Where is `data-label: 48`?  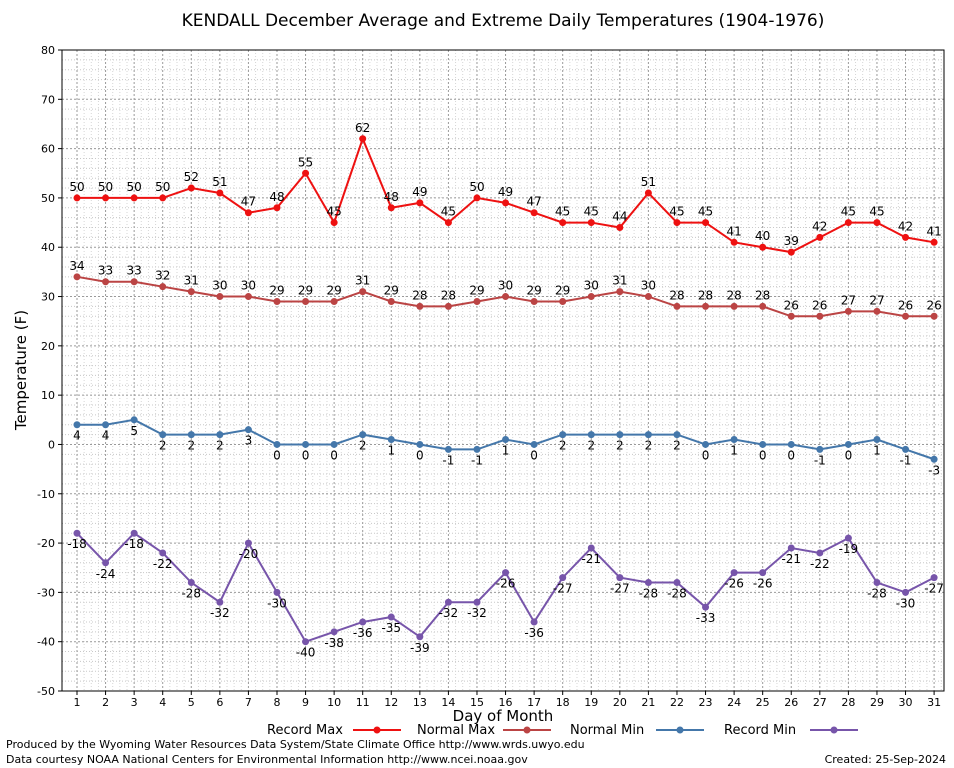
data-label: 48 is located at coordinates (391, 197).